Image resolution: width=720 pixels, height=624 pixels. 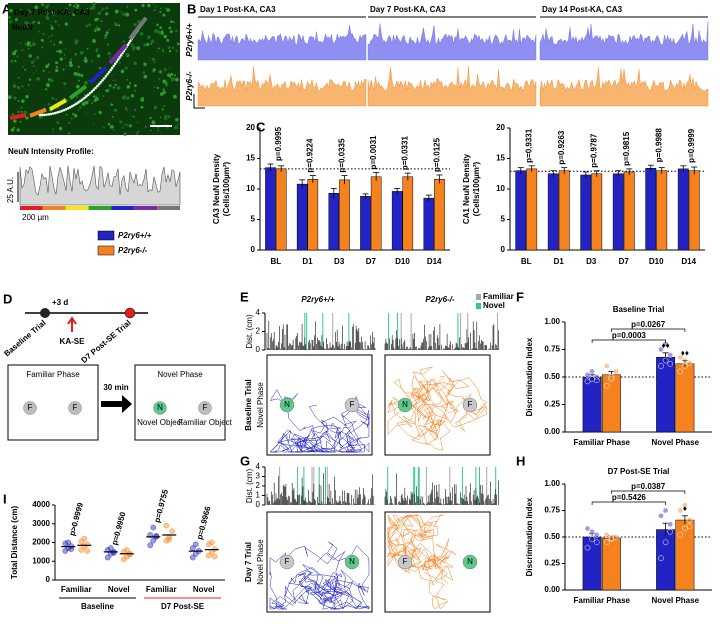 I want to click on p-value: p=0.9999, so click(x=691, y=145).